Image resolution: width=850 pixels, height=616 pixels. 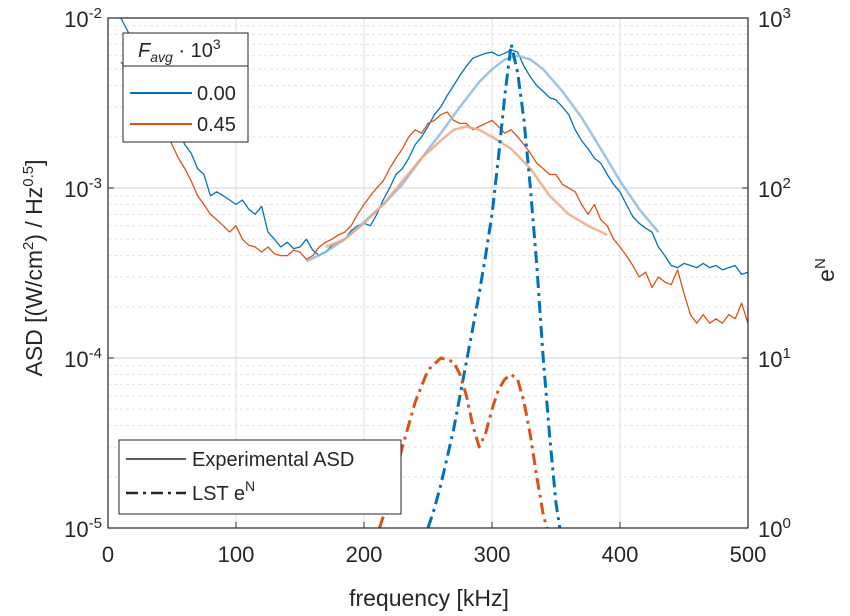 I want to click on x-tick-label: 200, so click(x=364, y=554).